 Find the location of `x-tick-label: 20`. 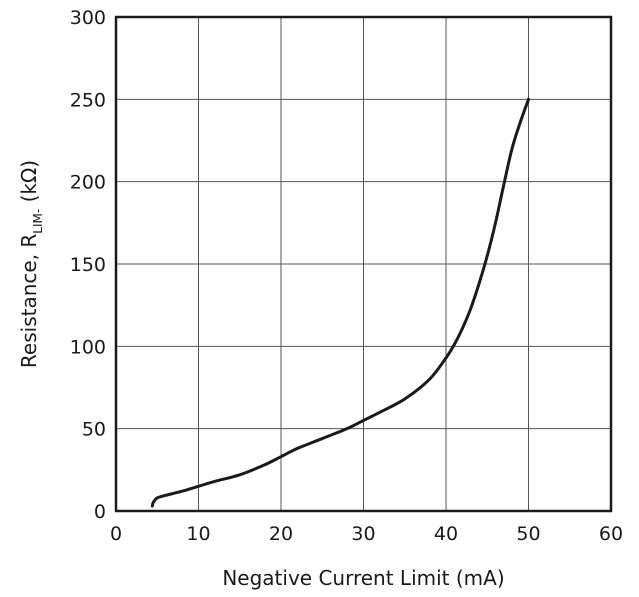

x-tick-label: 20 is located at coordinates (281, 534).